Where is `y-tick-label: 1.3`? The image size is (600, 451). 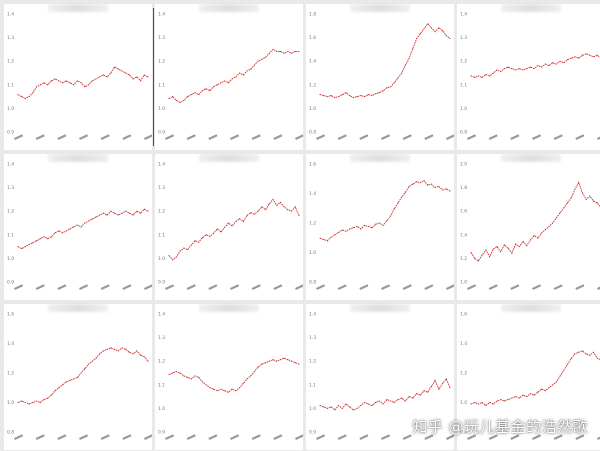 y-tick-label: 1.3 is located at coordinates (463, 38).